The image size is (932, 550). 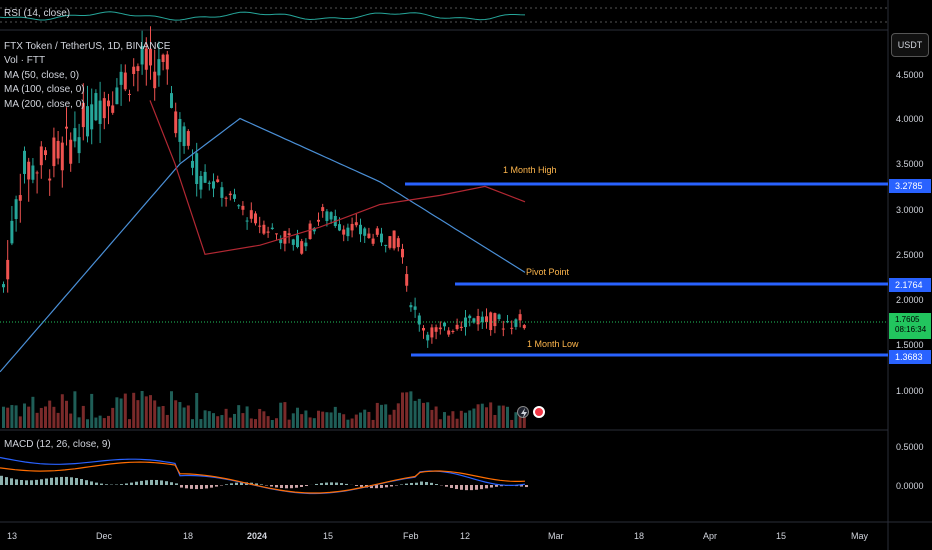 What do you see at coordinates (910, 45) in the screenshot?
I see `currency-button: USDT` at bounding box center [910, 45].